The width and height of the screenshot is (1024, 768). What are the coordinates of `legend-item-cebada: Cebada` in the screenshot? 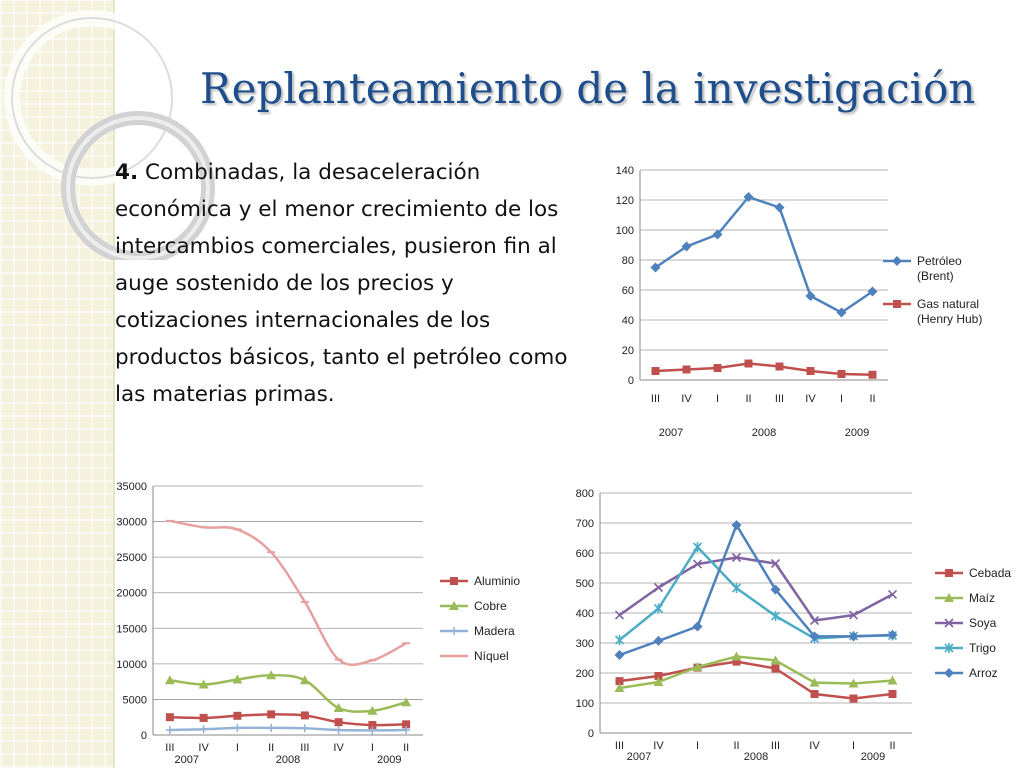 It's located at (973, 573).